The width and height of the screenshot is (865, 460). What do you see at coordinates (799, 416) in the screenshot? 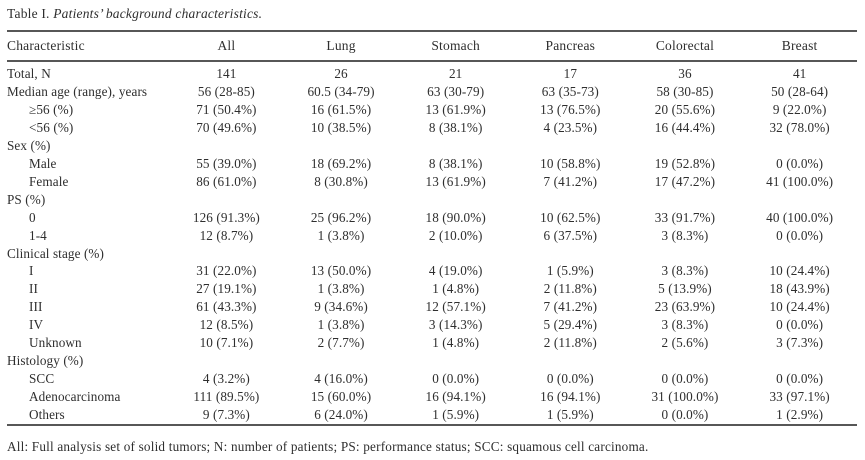
I see `cell-value: 1 (2.9%)` at bounding box center [799, 416].